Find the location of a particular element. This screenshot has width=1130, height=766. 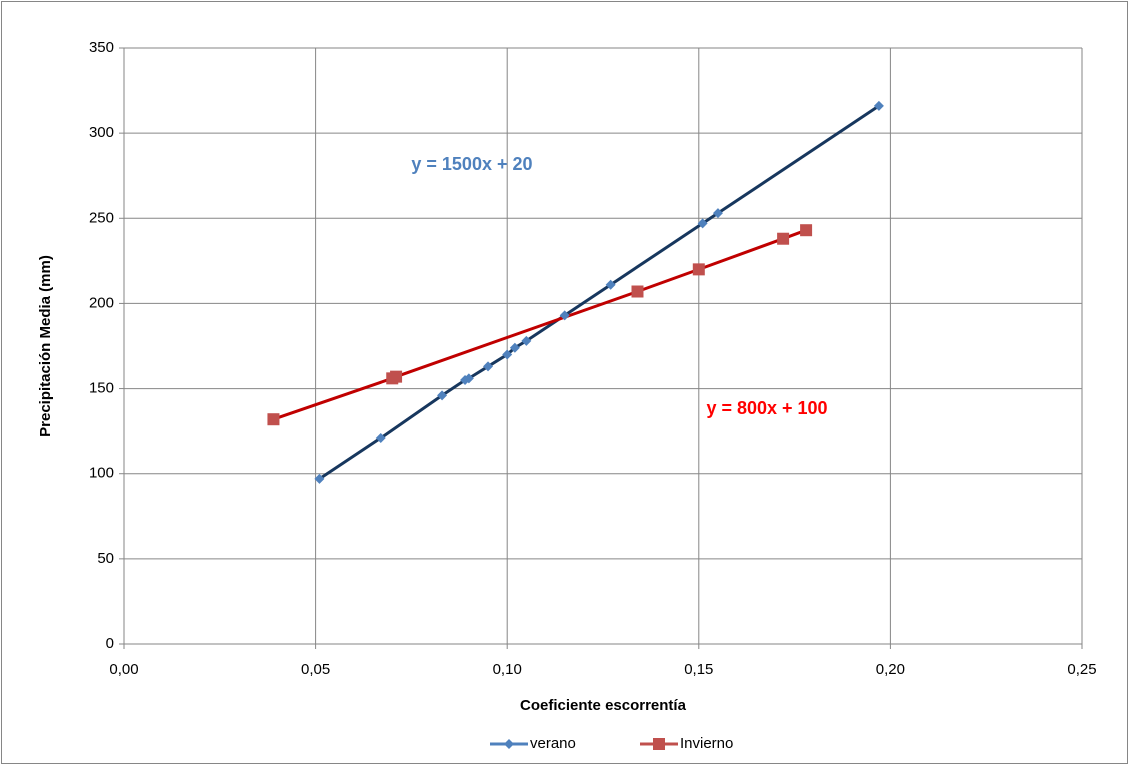

y-tick-label: 250 is located at coordinates (101, 217).